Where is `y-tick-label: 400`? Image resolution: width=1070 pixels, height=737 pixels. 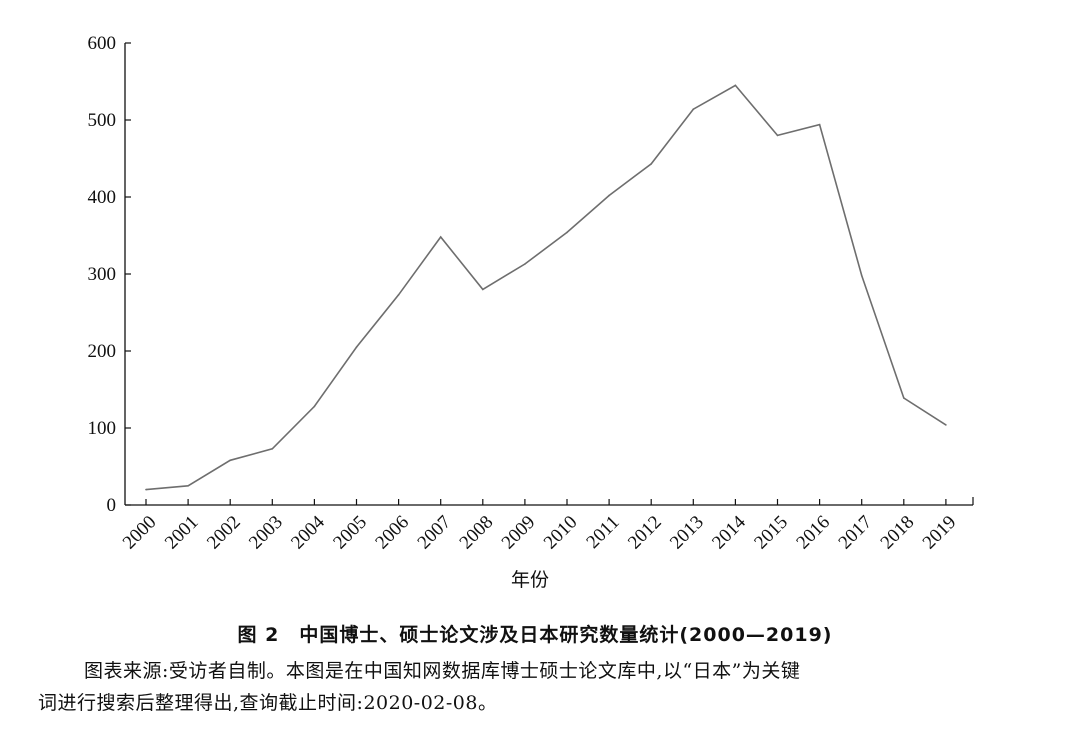
y-tick-label: 400 is located at coordinates (102, 197).